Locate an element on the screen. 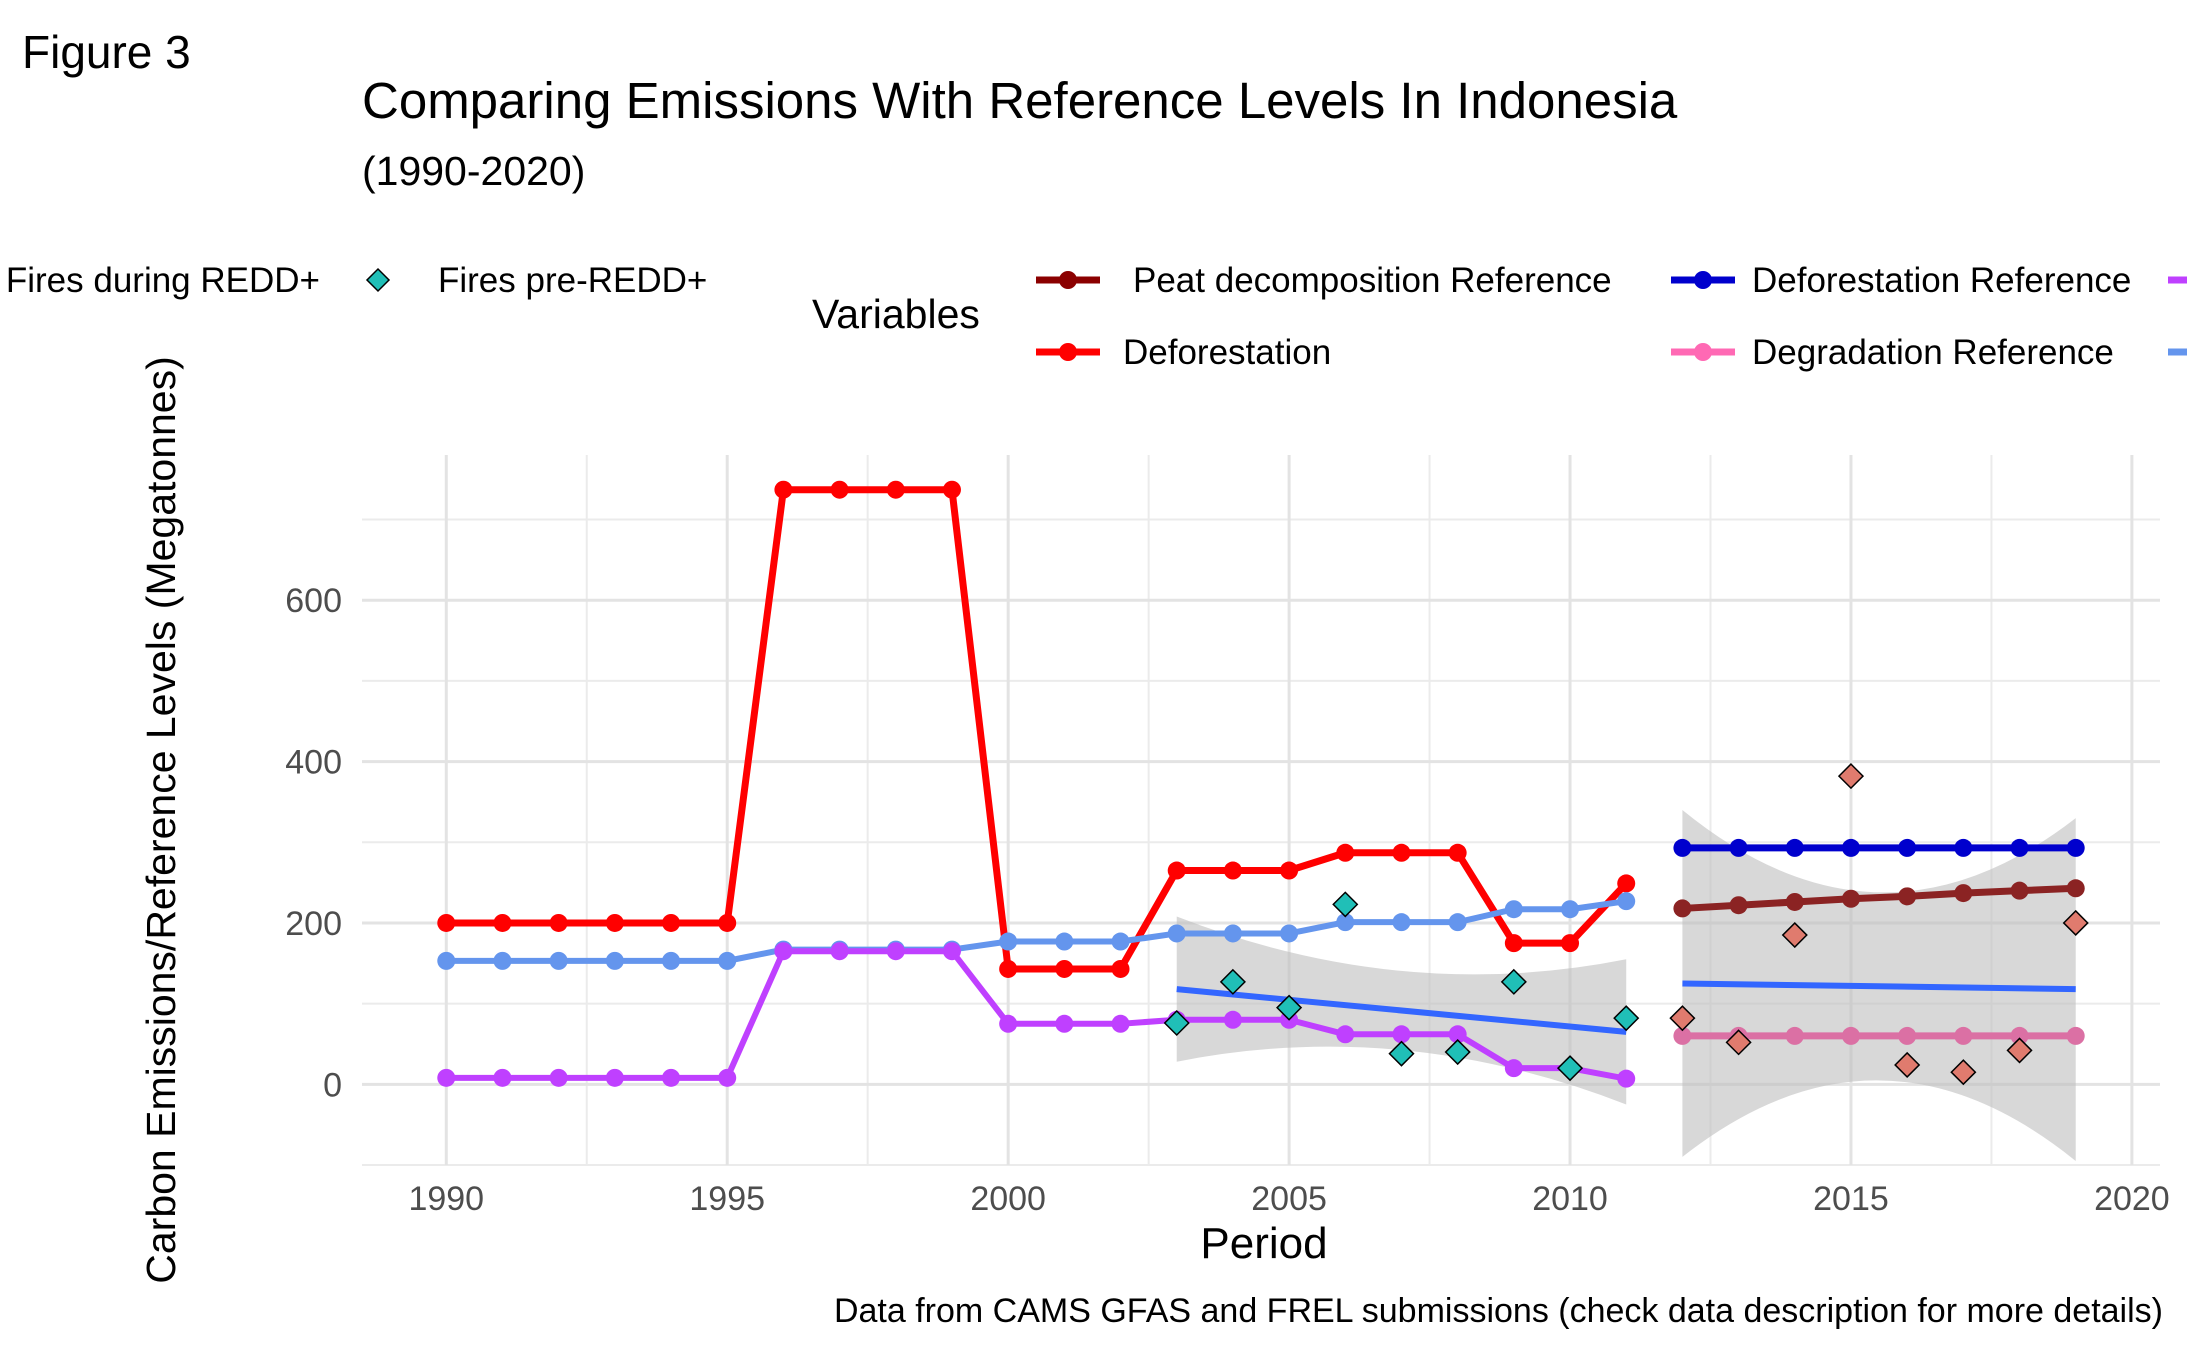 The image size is (2187, 1350). legend-key-point-deforestation is located at coordinates (1068, 352).